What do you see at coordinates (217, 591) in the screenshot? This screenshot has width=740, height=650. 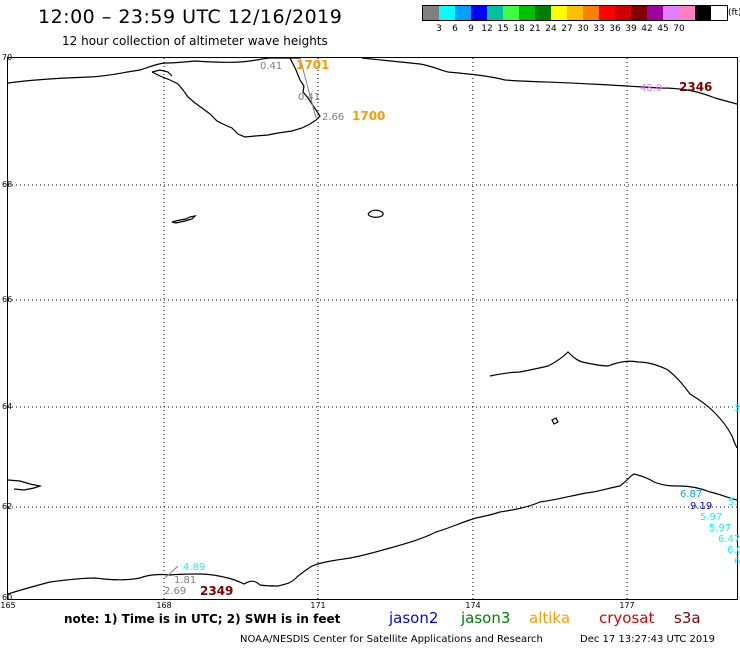 I see `pass-time-label: 2349` at bounding box center [217, 591].